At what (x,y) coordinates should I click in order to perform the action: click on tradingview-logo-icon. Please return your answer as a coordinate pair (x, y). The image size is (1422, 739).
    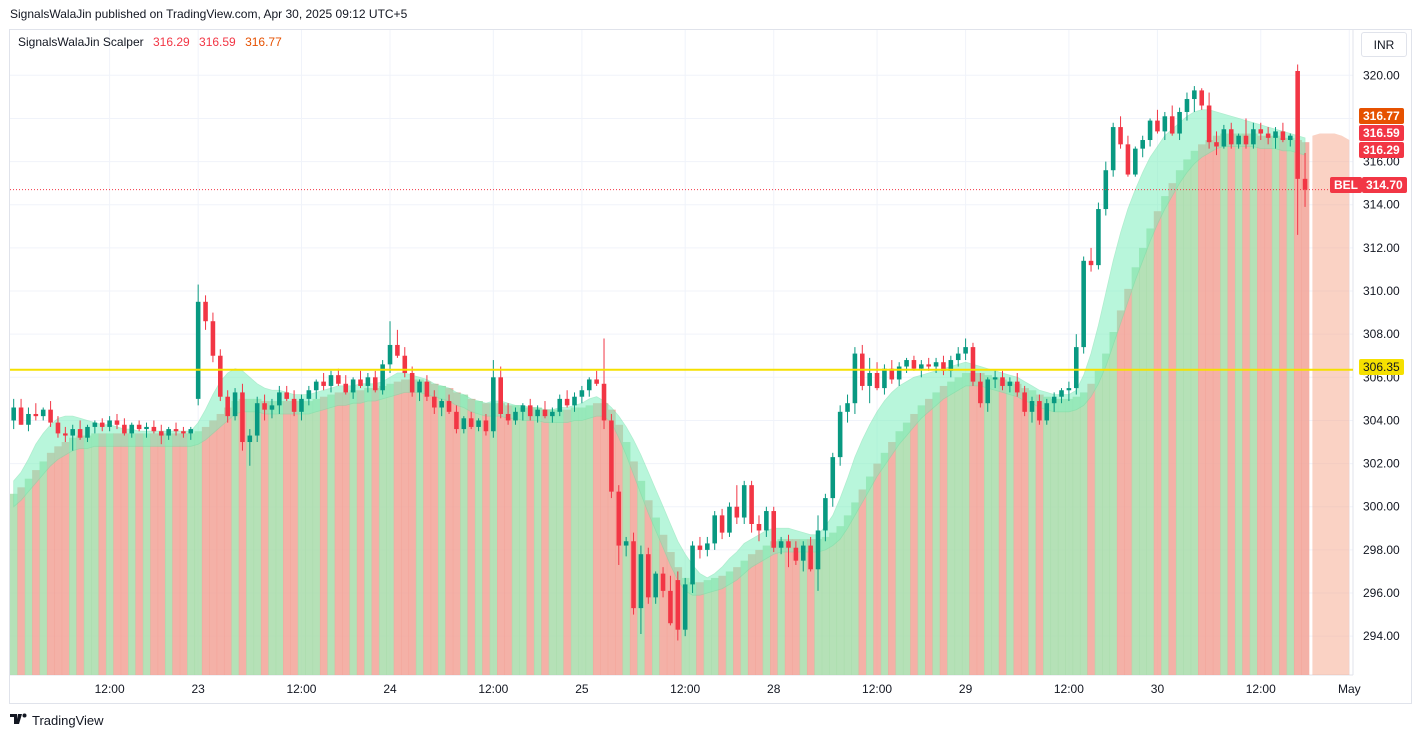
    Looking at the image, I should click on (19, 720).